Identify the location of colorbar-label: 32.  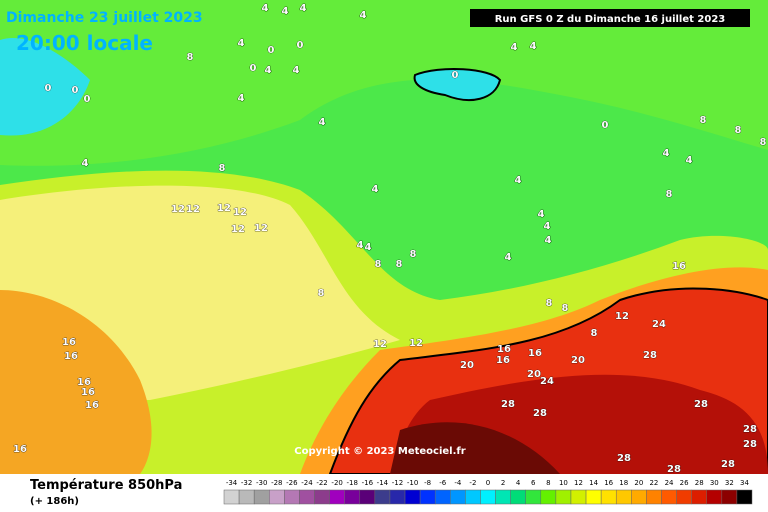
(729, 483).